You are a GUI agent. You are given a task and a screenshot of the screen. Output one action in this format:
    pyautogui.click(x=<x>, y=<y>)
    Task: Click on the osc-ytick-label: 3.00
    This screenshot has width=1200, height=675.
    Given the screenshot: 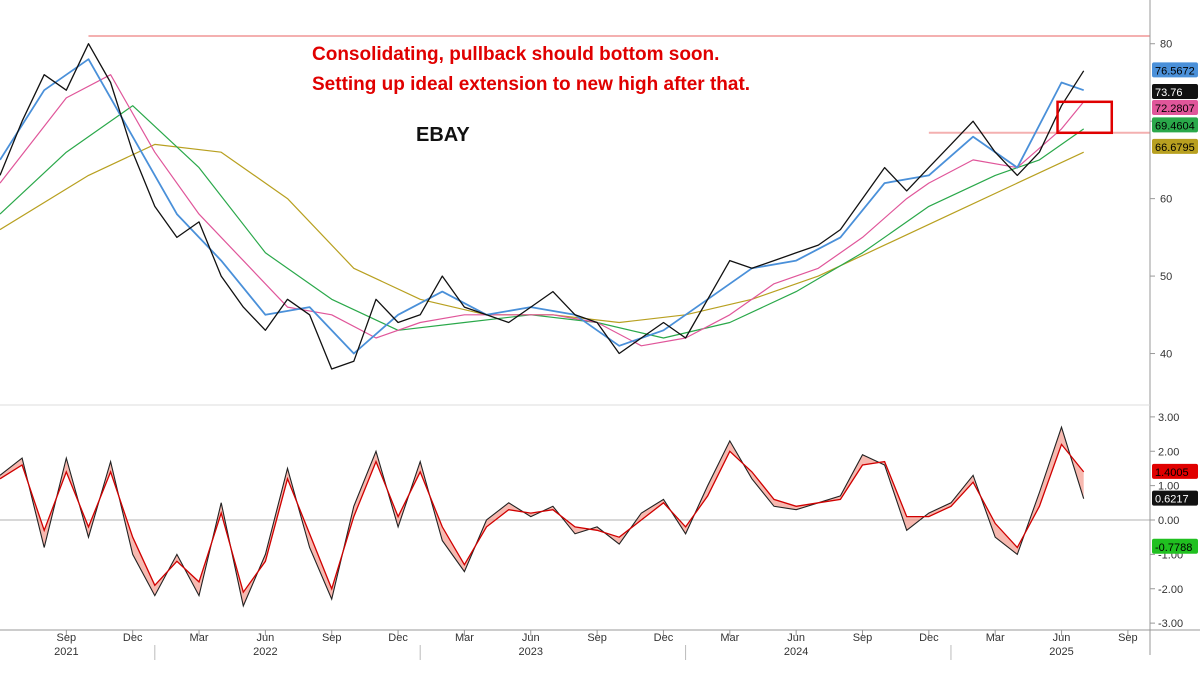 What is the action you would take?
    pyautogui.click(x=1168, y=418)
    